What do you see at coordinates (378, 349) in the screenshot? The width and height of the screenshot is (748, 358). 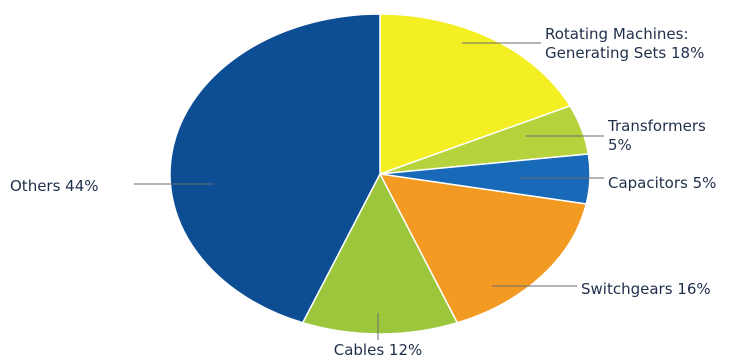 I see `label-cables: Cables 12%` at bounding box center [378, 349].